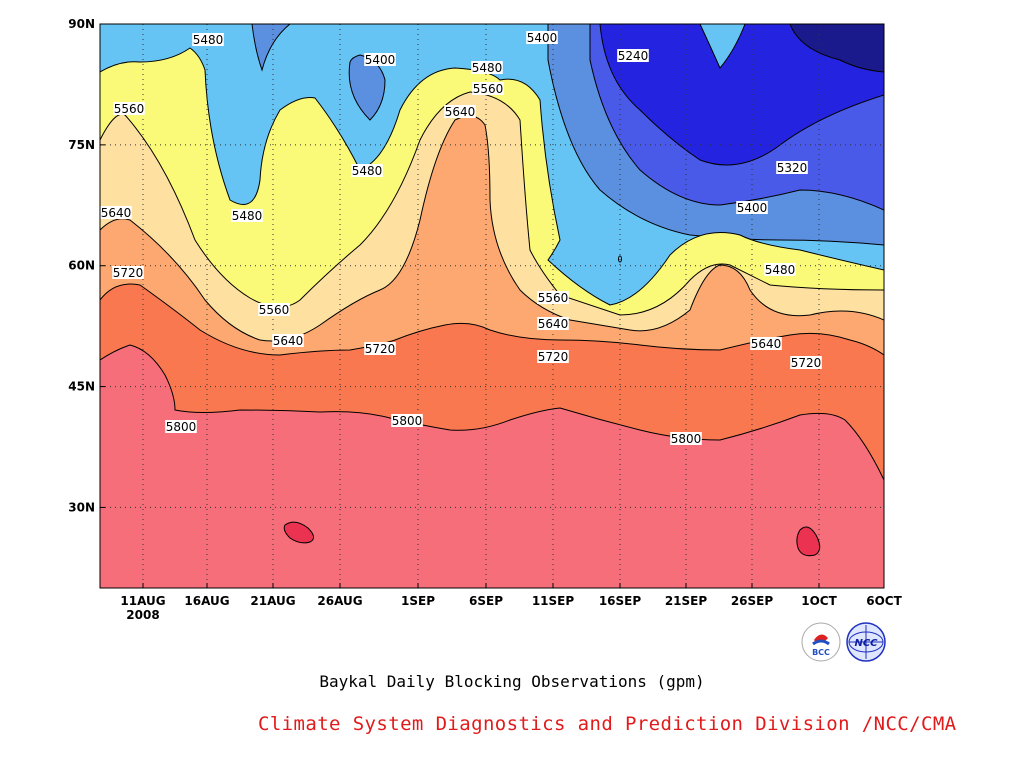 Image resolution: width=1024 pixels, height=768 pixels. I want to click on x-tick-label: 11AUG, so click(142, 601).